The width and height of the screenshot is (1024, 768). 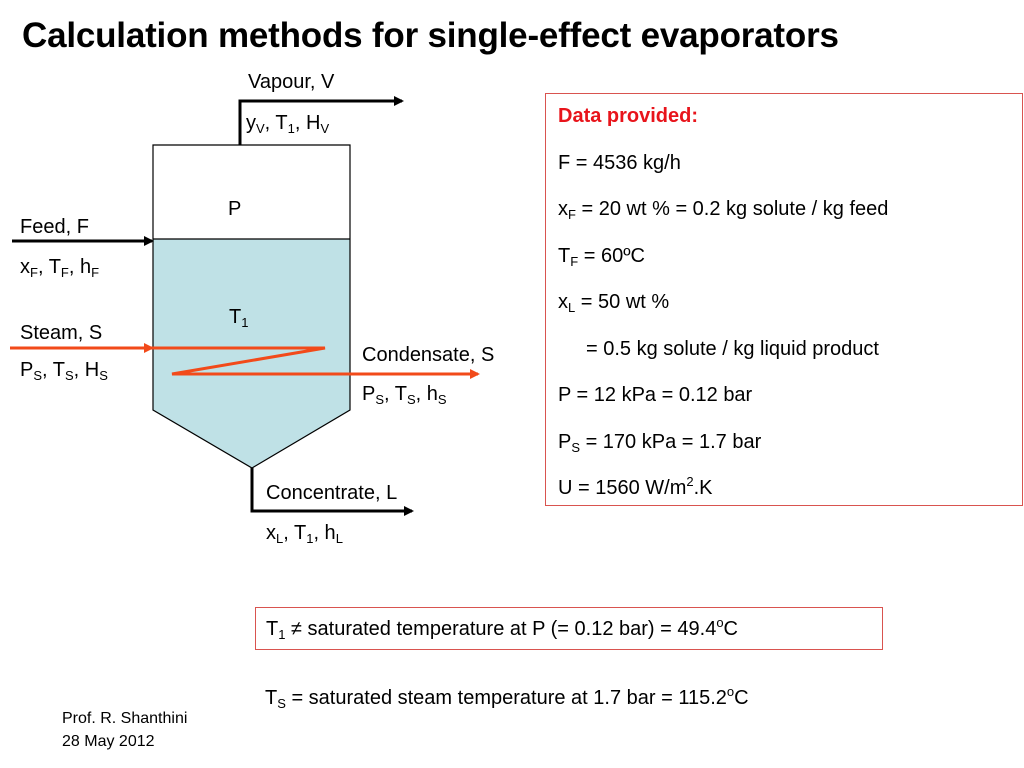 What do you see at coordinates (635, 486) in the screenshot?
I see `data-row: U = 1560 W/m2.K` at bounding box center [635, 486].